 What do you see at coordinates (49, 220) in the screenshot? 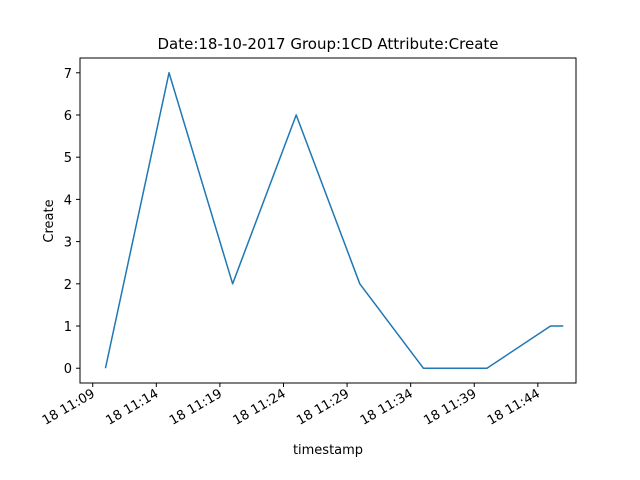
I see `y-axis-label: Create` at bounding box center [49, 220].